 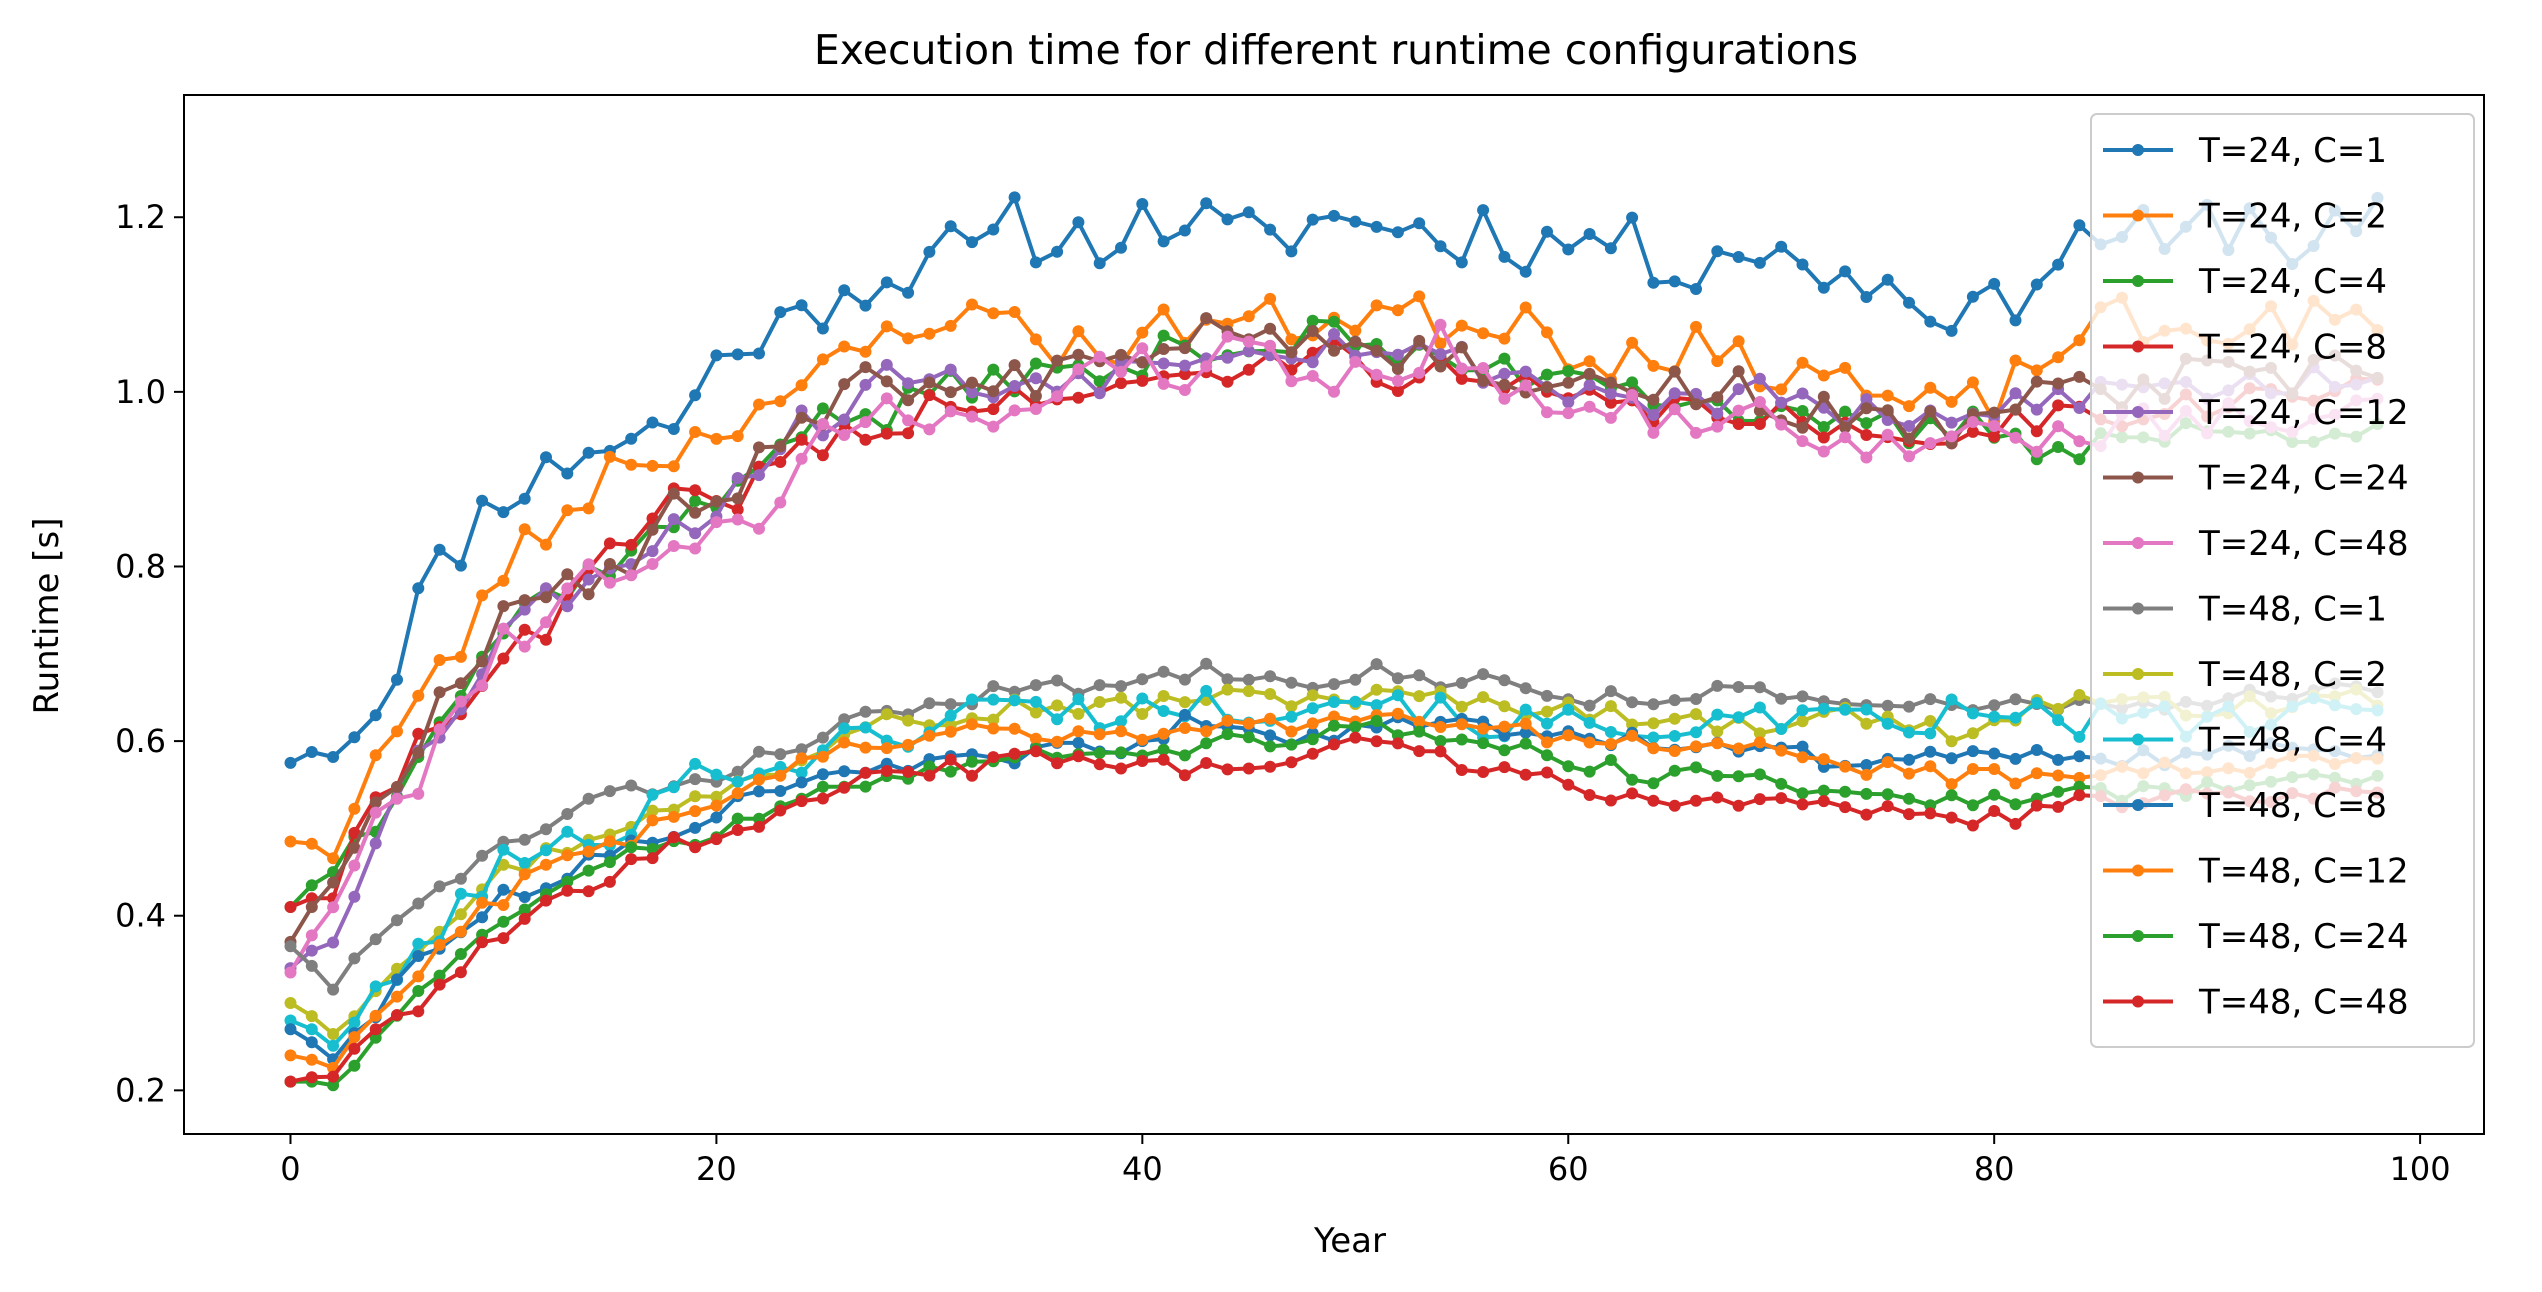 I want to click on legend-swatch-marker, so click(x=2138, y=215).